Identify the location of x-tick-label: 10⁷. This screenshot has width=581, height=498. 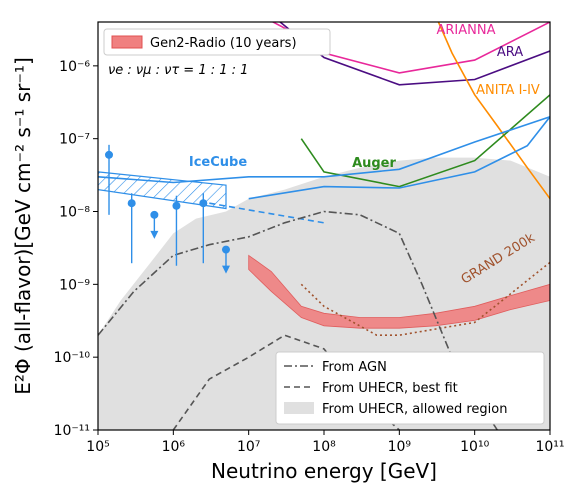
(248, 447).